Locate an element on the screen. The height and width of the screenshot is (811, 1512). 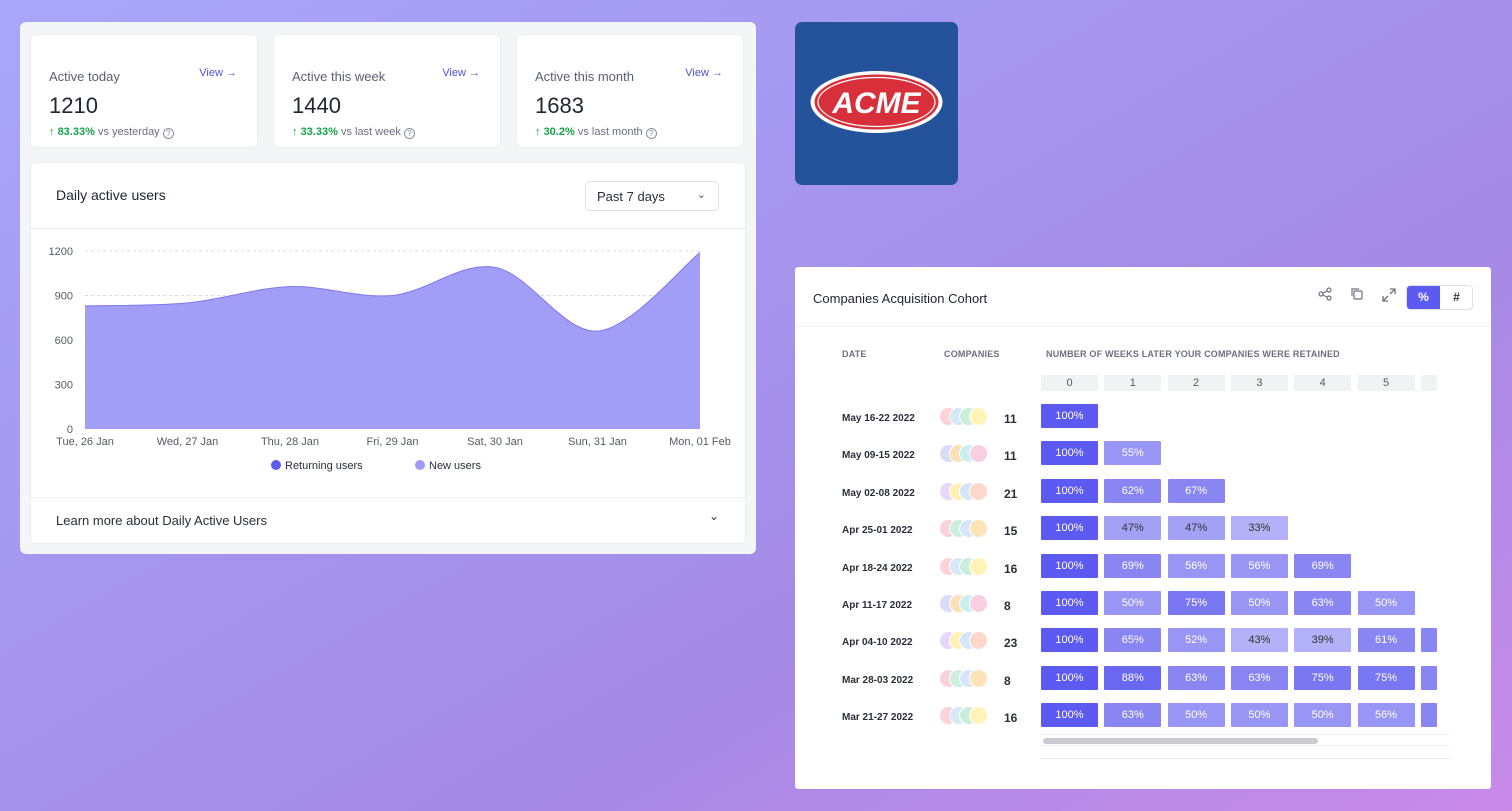
retention-cell: 52% is located at coordinates (1196, 640).